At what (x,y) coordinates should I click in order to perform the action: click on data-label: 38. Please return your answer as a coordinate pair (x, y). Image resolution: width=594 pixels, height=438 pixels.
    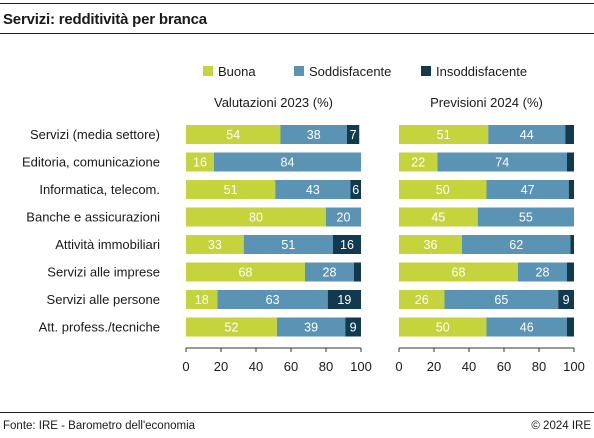
    Looking at the image, I should click on (314, 135).